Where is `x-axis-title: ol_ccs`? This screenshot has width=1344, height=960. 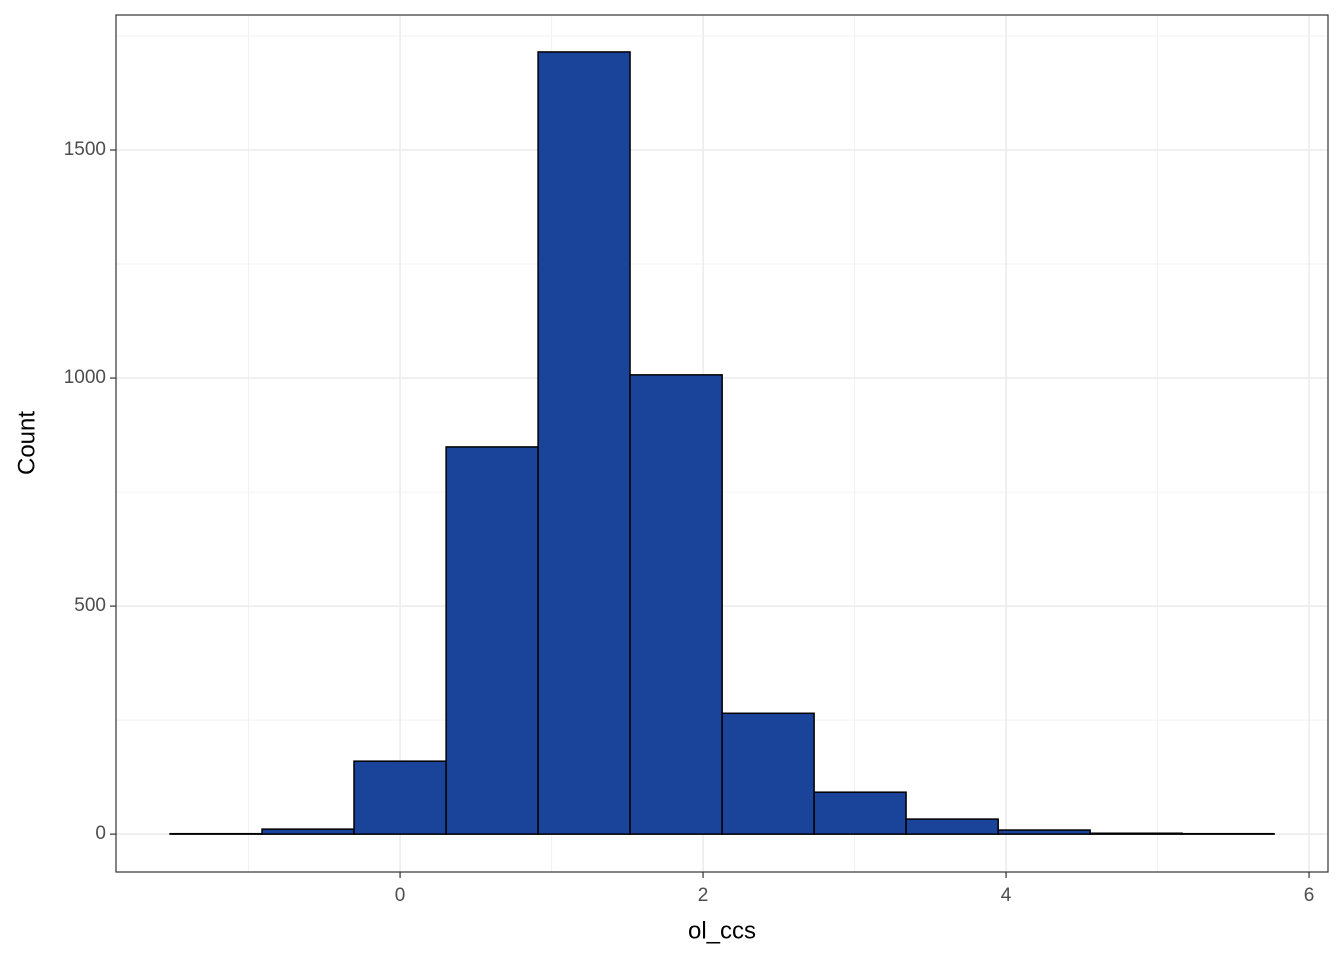 x-axis-title: ol_ccs is located at coordinates (722, 930).